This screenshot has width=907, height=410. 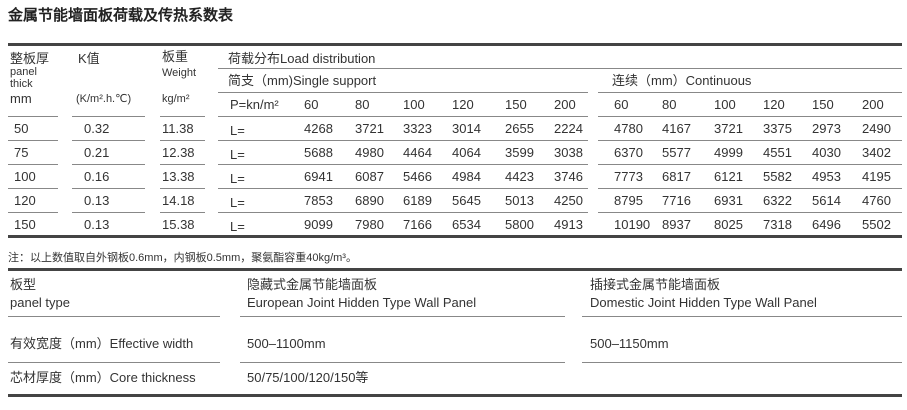 I want to click on thick-header-en: panel, so click(x=23, y=72).